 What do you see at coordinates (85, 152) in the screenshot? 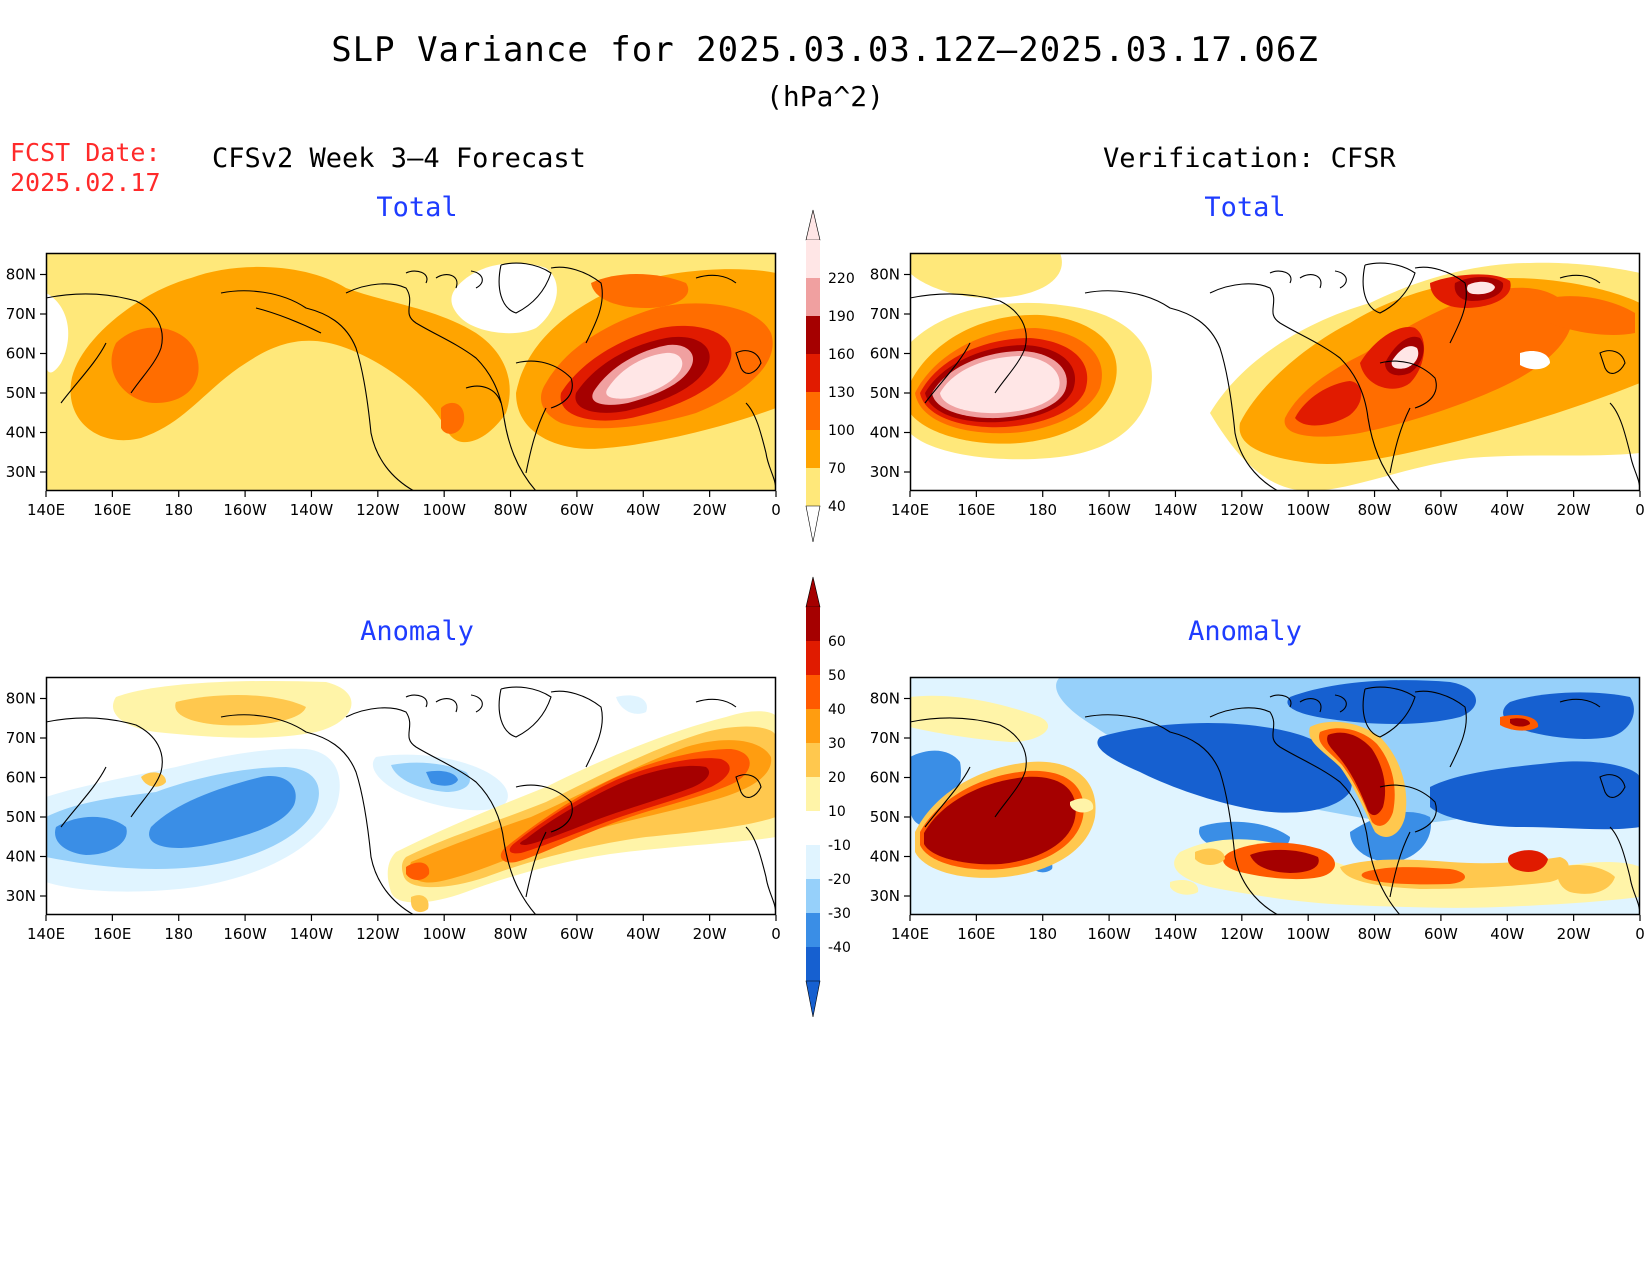
I see `fcst-date-label: FCST Date:` at bounding box center [85, 152].